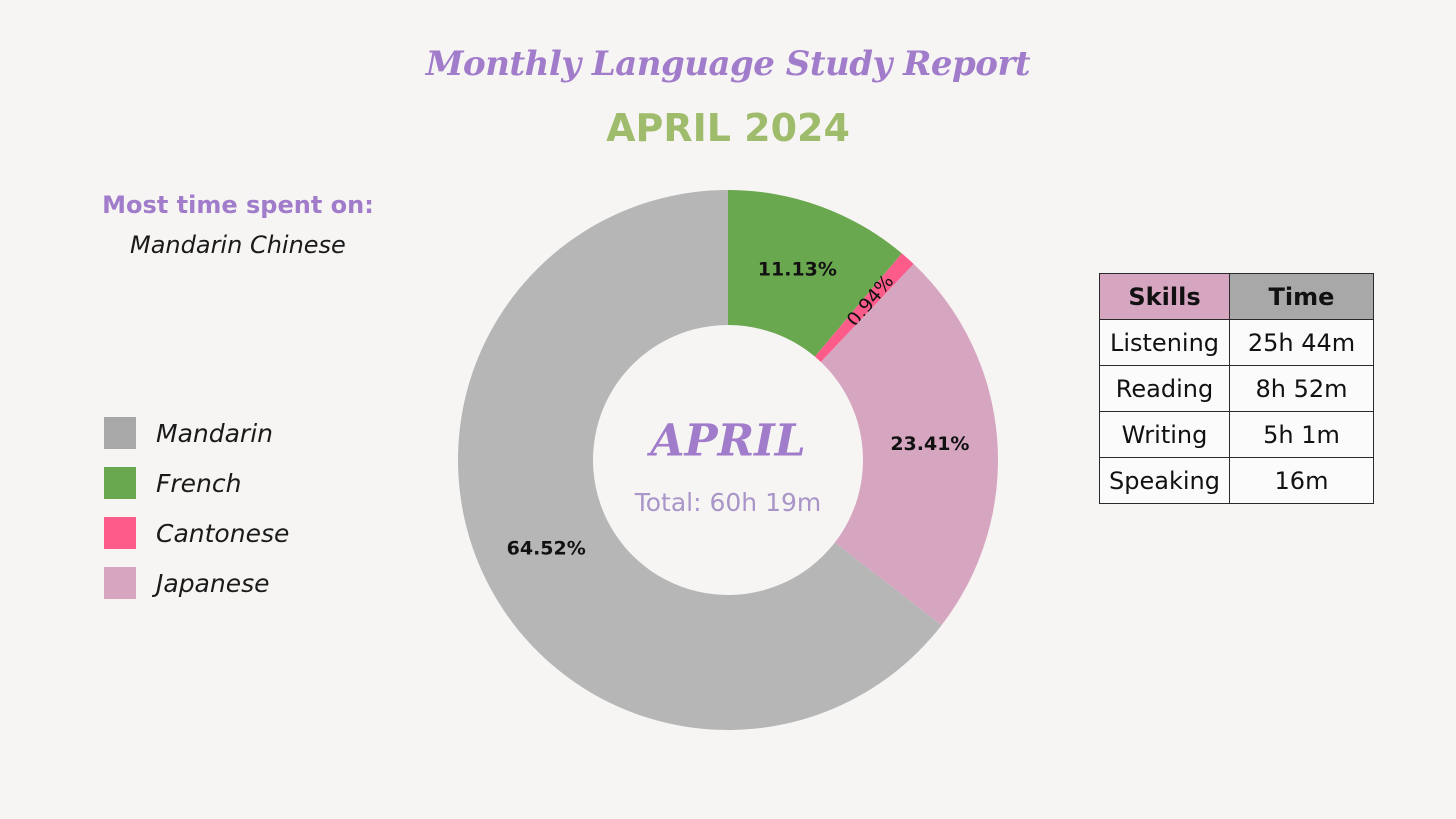 The height and width of the screenshot is (819, 1456). What do you see at coordinates (238, 205) in the screenshot?
I see `most-time-label: Most time spent on:` at bounding box center [238, 205].